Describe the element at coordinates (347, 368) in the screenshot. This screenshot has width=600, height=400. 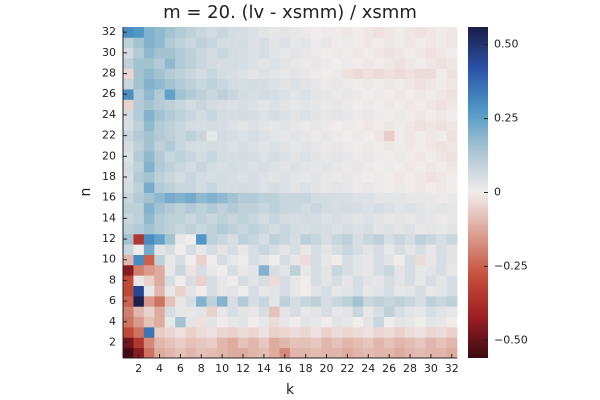
I see `x-tick-label: 22` at that location.